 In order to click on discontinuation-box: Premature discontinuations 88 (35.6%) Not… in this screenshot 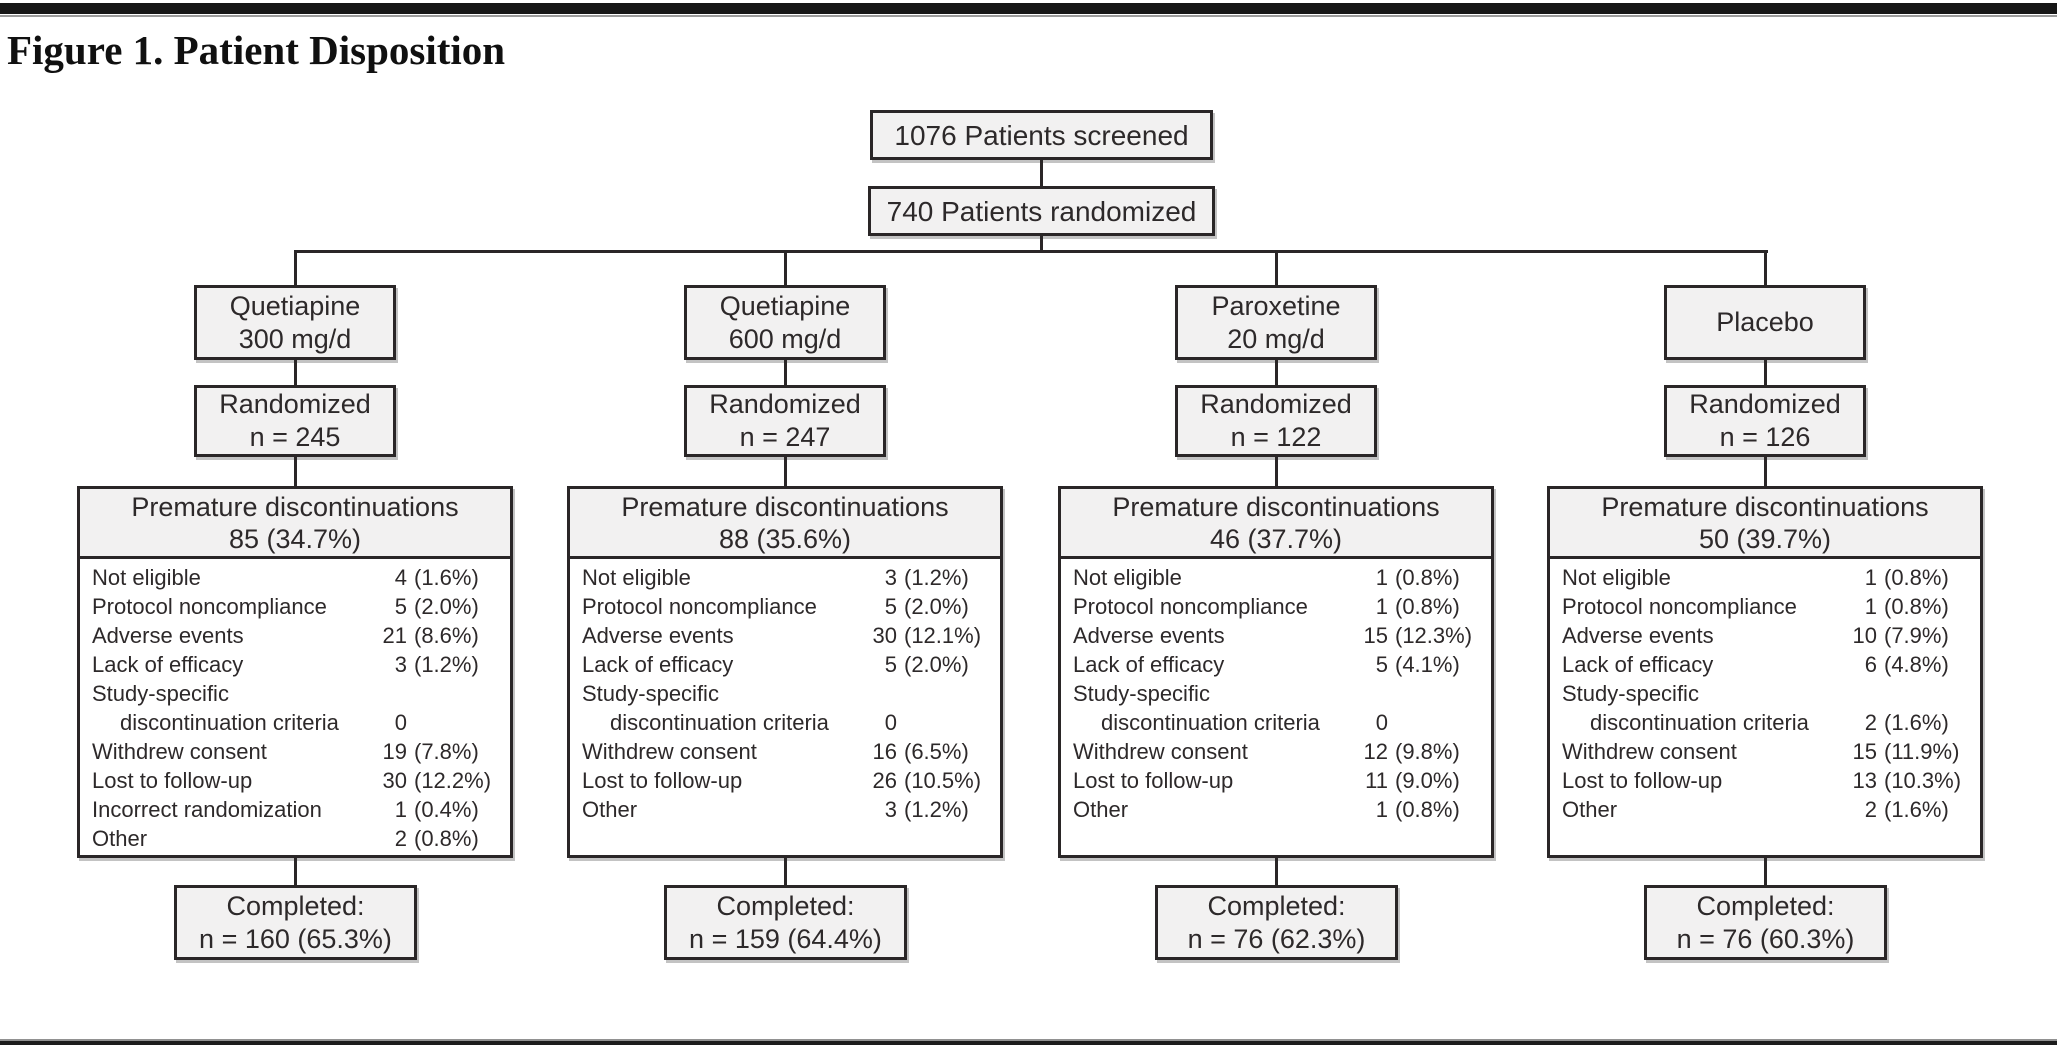, I will do `click(785, 672)`.